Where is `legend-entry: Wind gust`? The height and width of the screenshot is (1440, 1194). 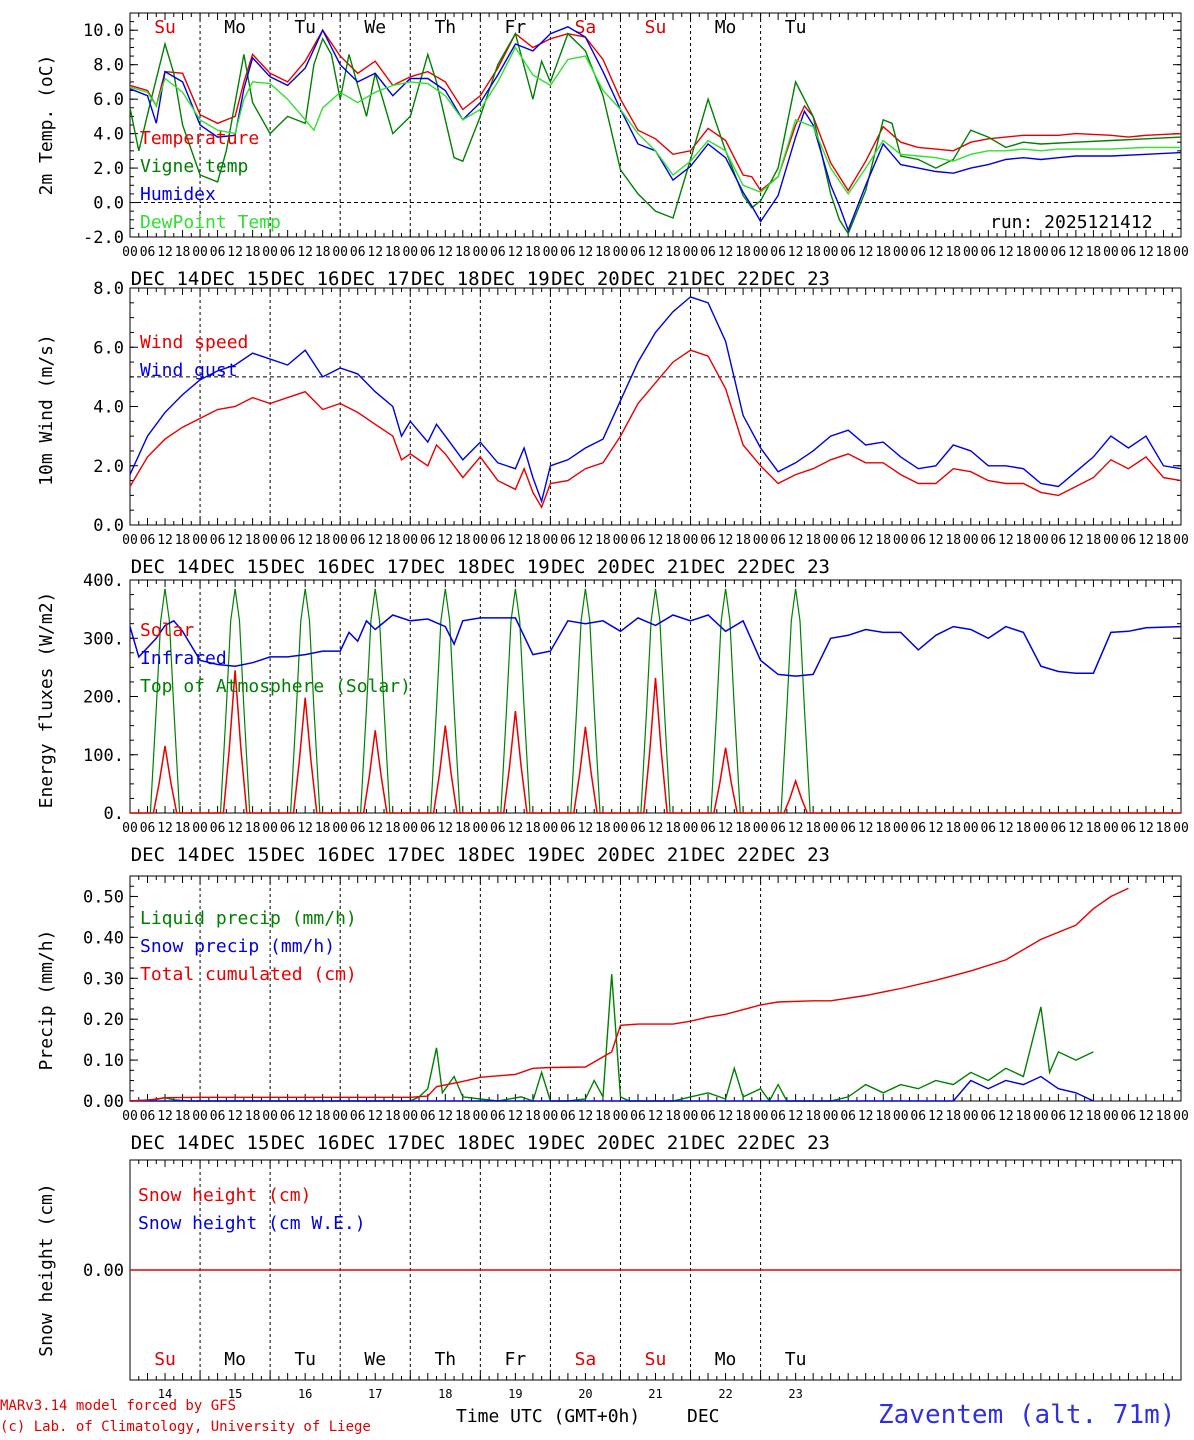 legend-entry: Wind gust is located at coordinates (189, 370).